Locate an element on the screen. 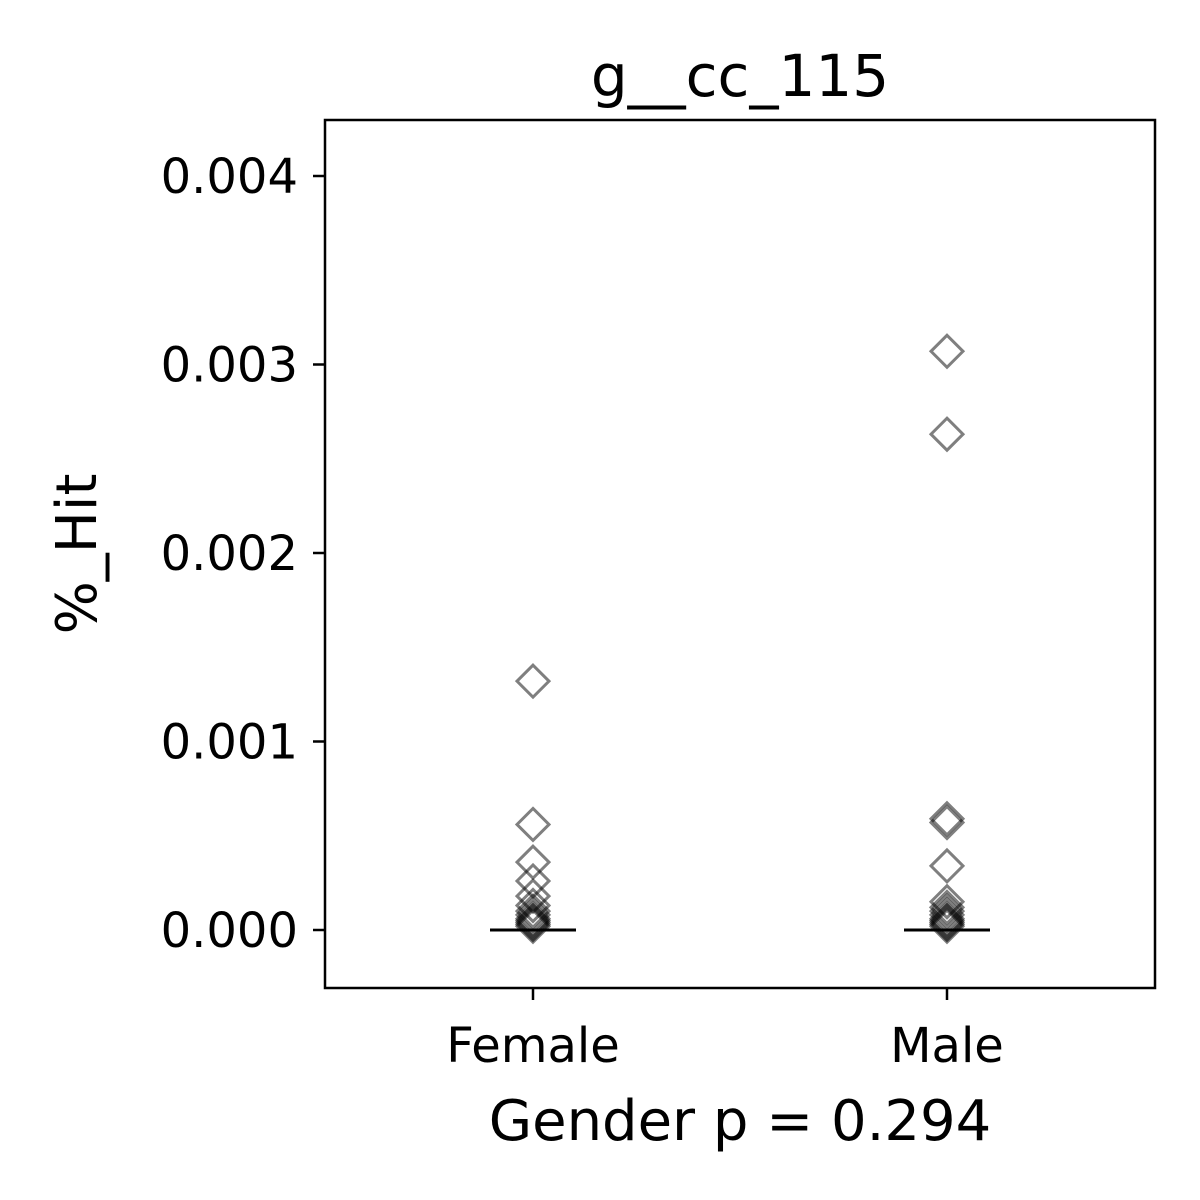 The height and width of the screenshot is (1200, 1200). chart-title: g__cc_115 is located at coordinates (740, 76).